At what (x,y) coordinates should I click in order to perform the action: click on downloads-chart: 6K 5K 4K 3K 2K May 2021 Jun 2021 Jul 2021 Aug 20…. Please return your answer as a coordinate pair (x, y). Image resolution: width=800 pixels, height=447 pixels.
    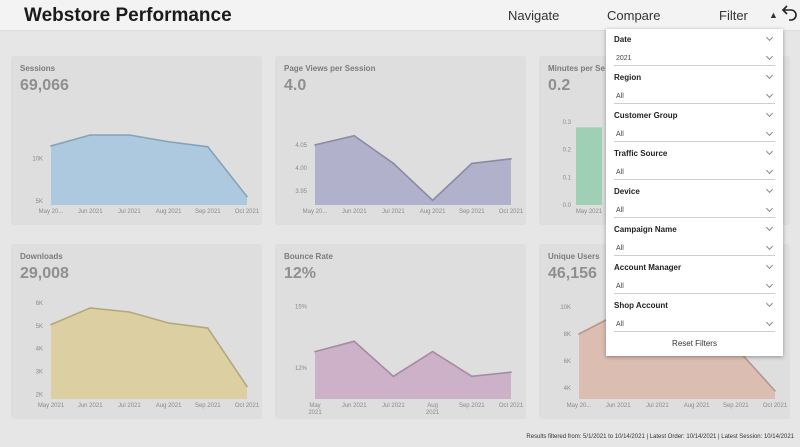
    Looking at the image, I should click on (148, 355).